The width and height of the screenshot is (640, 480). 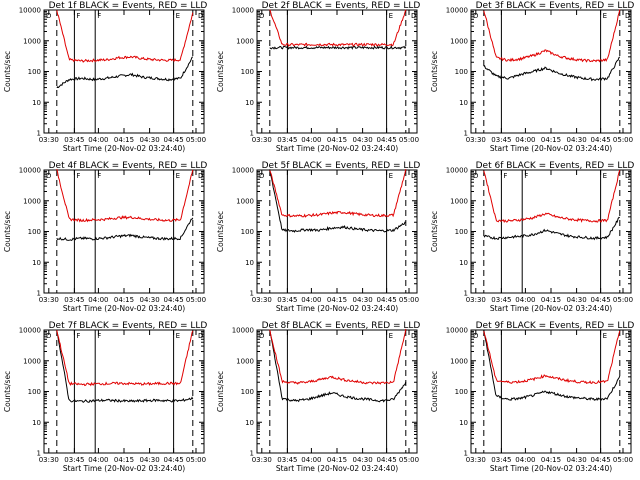 What do you see at coordinates (554, 166) in the screenshot?
I see `chart-title: Det 6f BLACK = Events, RED = LLD` at bounding box center [554, 166].